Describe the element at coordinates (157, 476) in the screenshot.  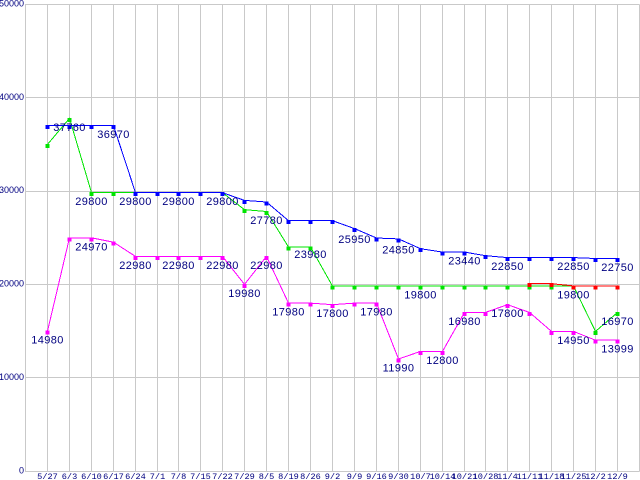
I see `svg-text: 7/1` at that location.